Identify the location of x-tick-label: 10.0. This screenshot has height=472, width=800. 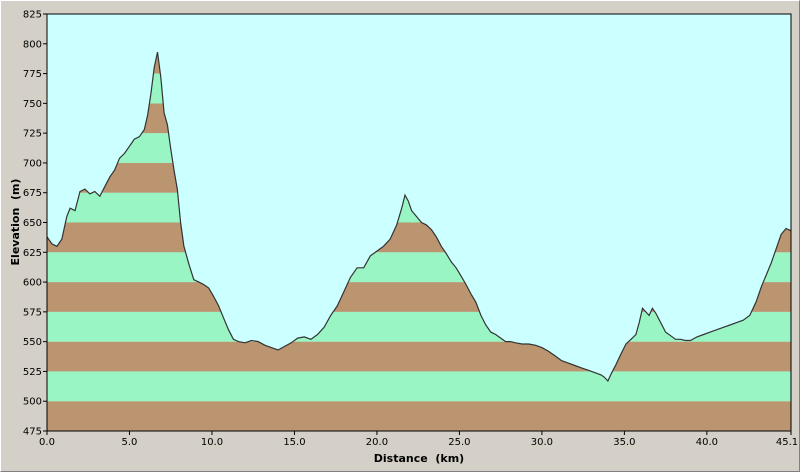
(212, 442).